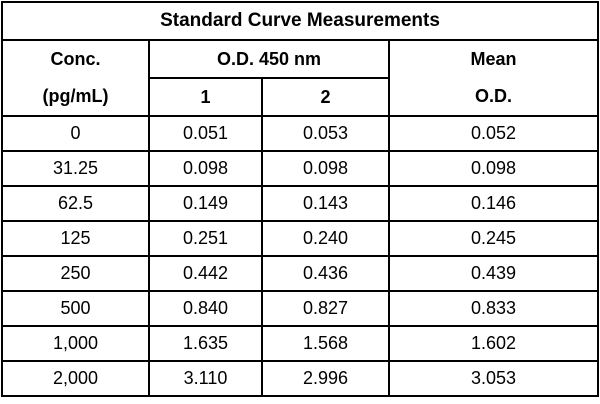  I want to click on cell-conc: 250, so click(75, 273).